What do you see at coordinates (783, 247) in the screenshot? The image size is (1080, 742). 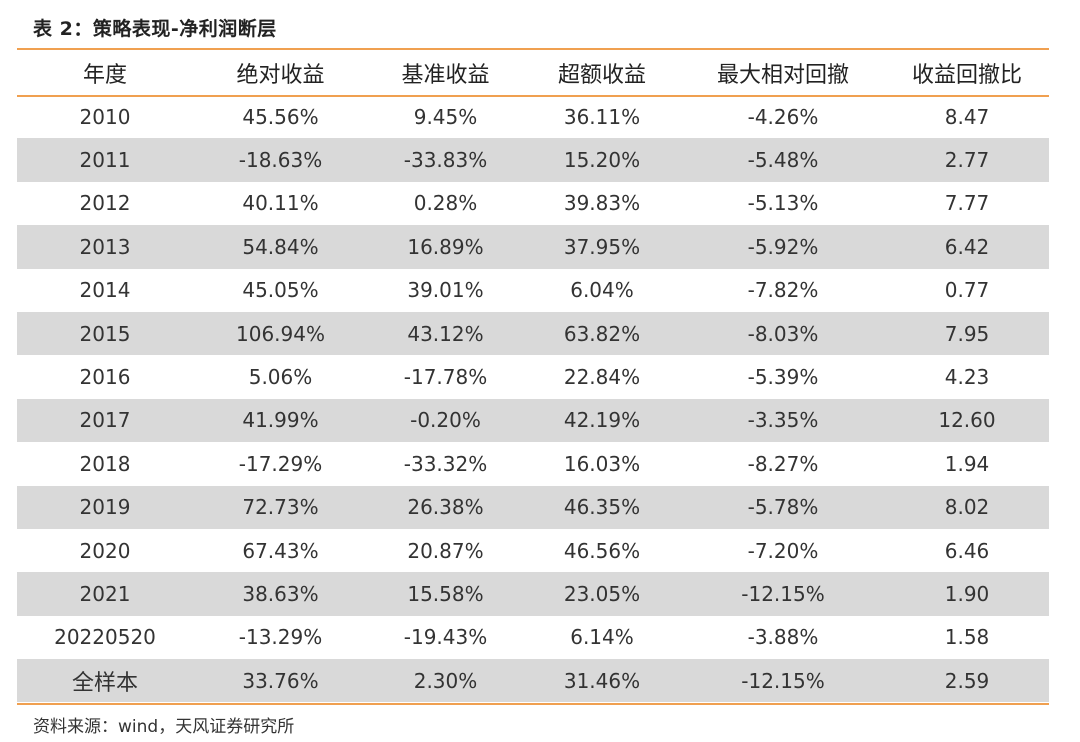 I see `cell-max-relative-drawdown: -5.92%` at bounding box center [783, 247].